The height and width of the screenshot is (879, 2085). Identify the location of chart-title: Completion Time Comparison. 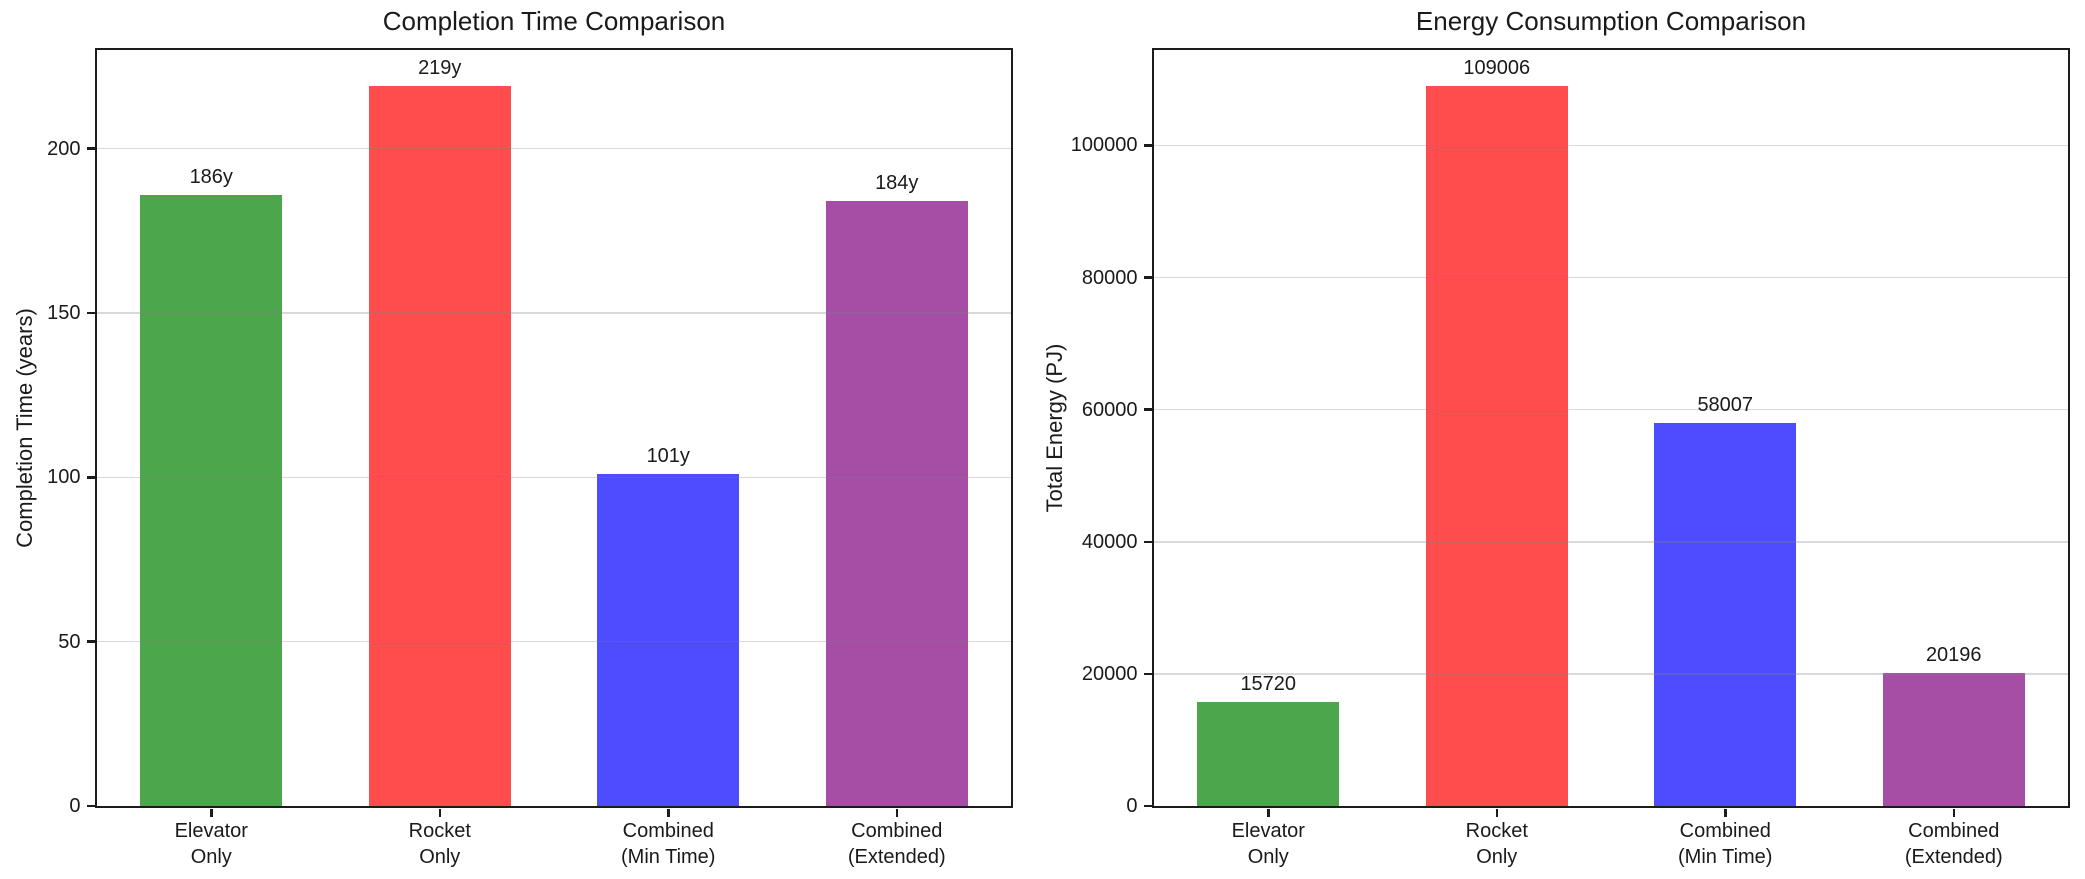
(554, 21).